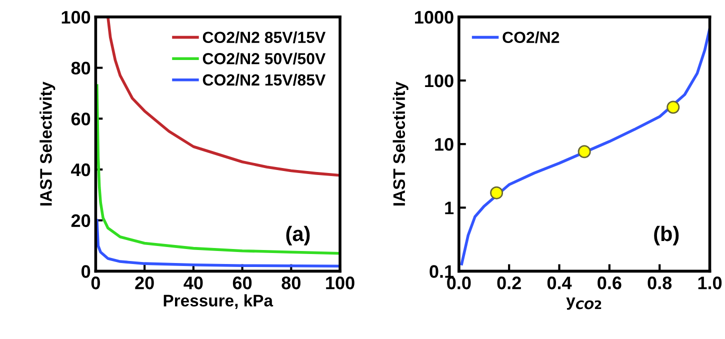  Describe the element at coordinates (80, 169) in the screenshot. I see `y-tick-label: 40` at that location.